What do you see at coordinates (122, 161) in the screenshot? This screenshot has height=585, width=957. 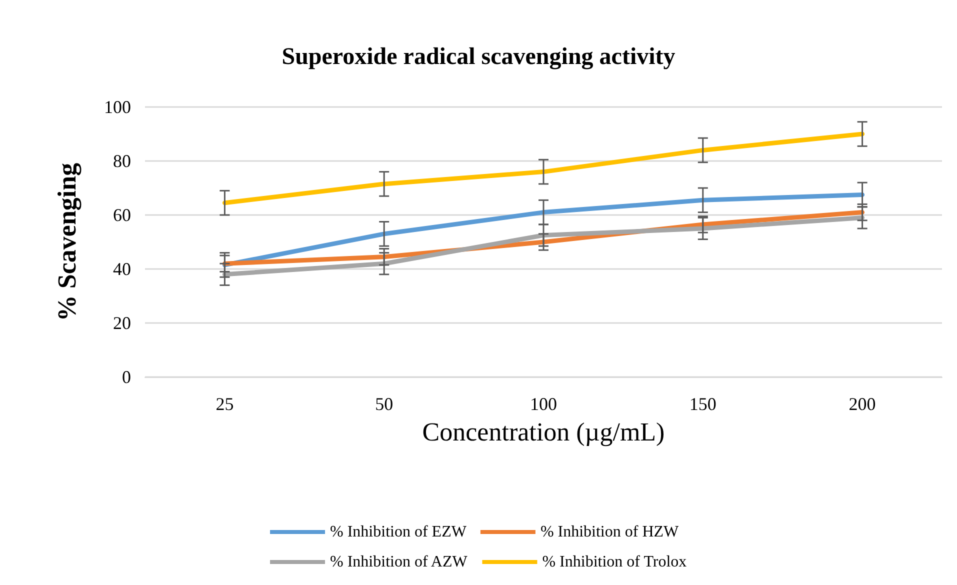 I see `y-tick-label: 80` at bounding box center [122, 161].